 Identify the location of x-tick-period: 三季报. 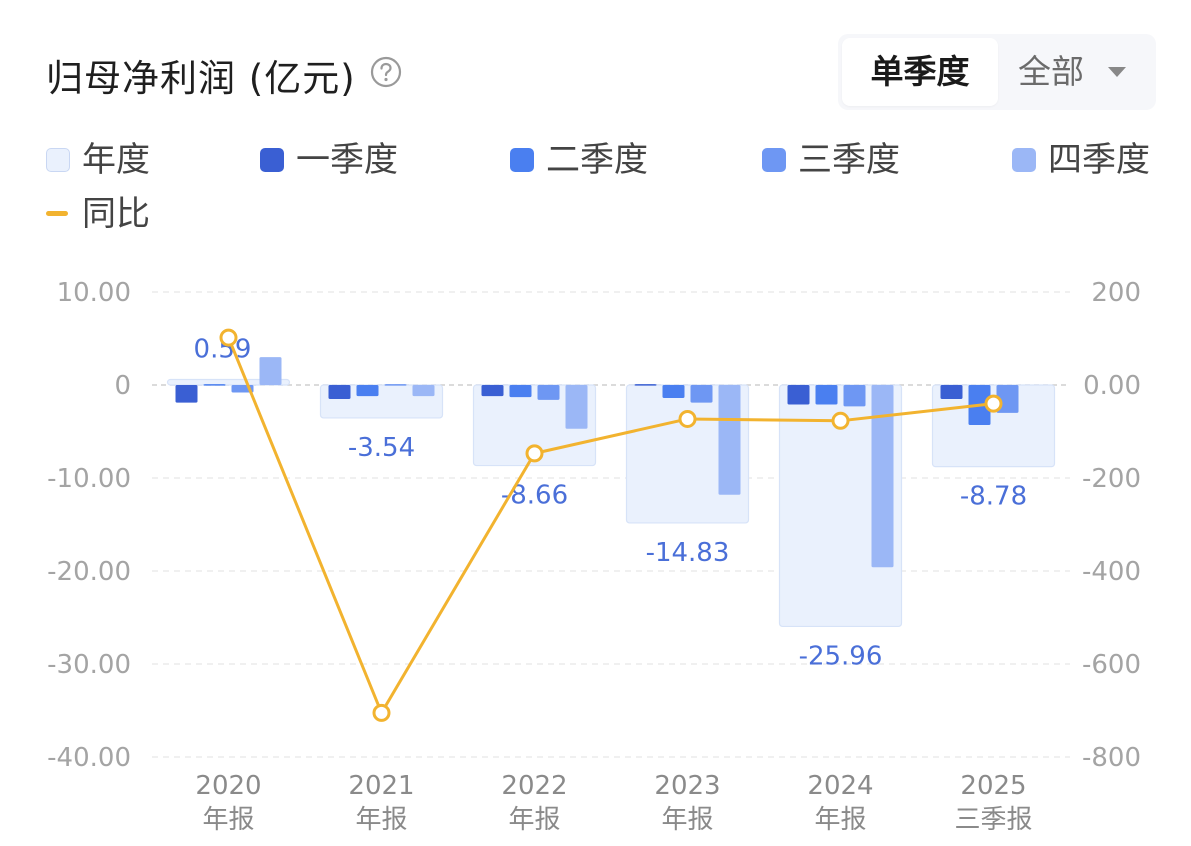
(993, 820).